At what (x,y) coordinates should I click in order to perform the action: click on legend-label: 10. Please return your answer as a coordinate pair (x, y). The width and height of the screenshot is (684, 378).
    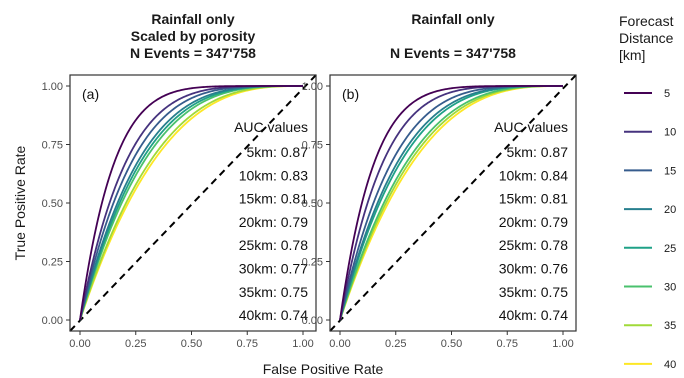
    Looking at the image, I should click on (670, 133).